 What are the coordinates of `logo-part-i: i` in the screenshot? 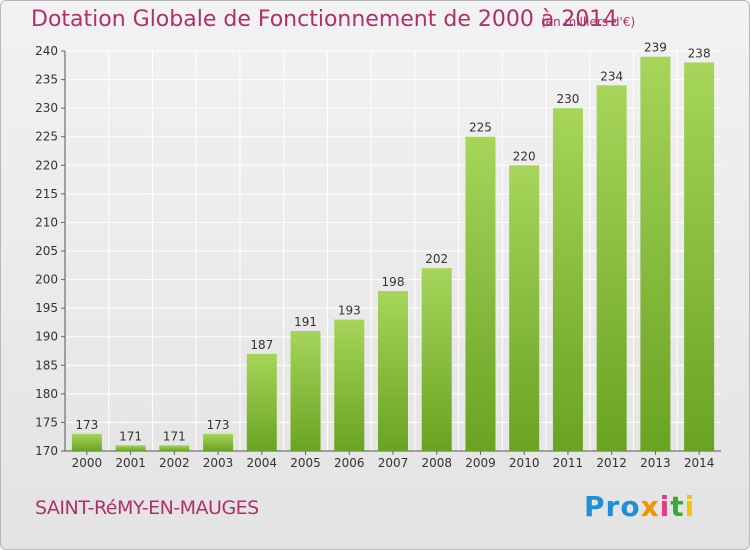 It's located at (665, 506).